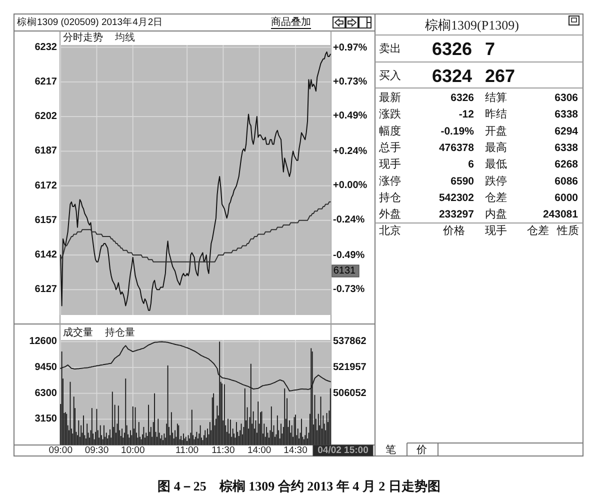 The image size is (607, 496). Describe the element at coordinates (346, 271) in the screenshot. I see `cursor-value: 6131` at that location.